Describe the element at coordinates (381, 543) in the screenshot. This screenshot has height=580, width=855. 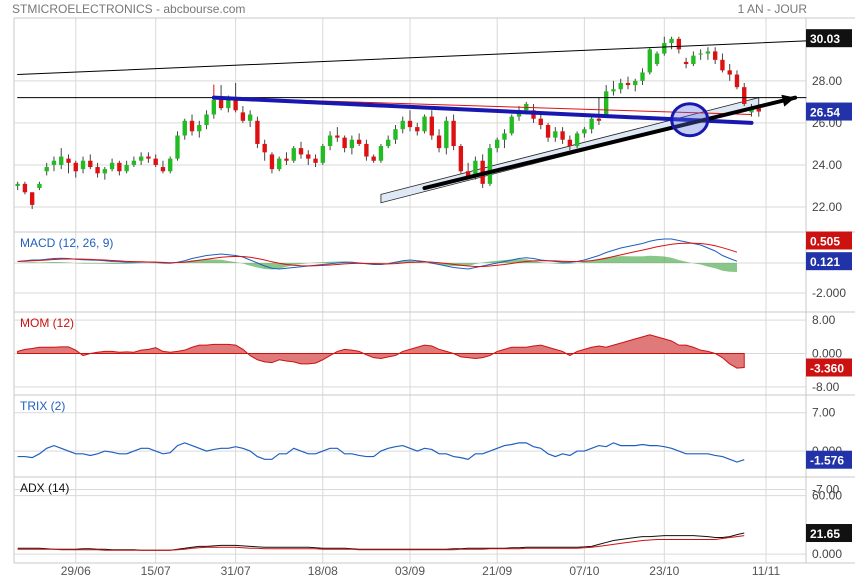
I see `adx-line-di` at that location.